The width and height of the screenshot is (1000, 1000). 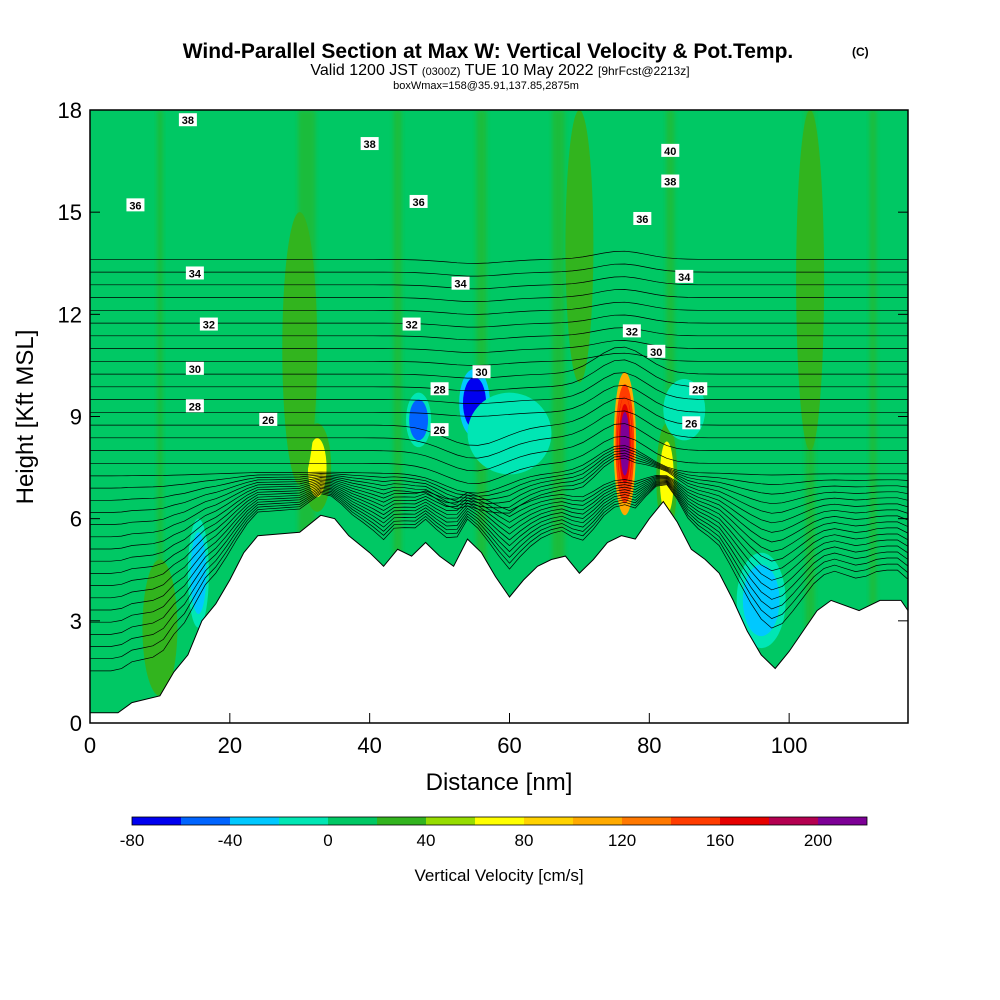 What do you see at coordinates (230, 745) in the screenshot?
I see `x-tick-label: 20` at bounding box center [230, 745].